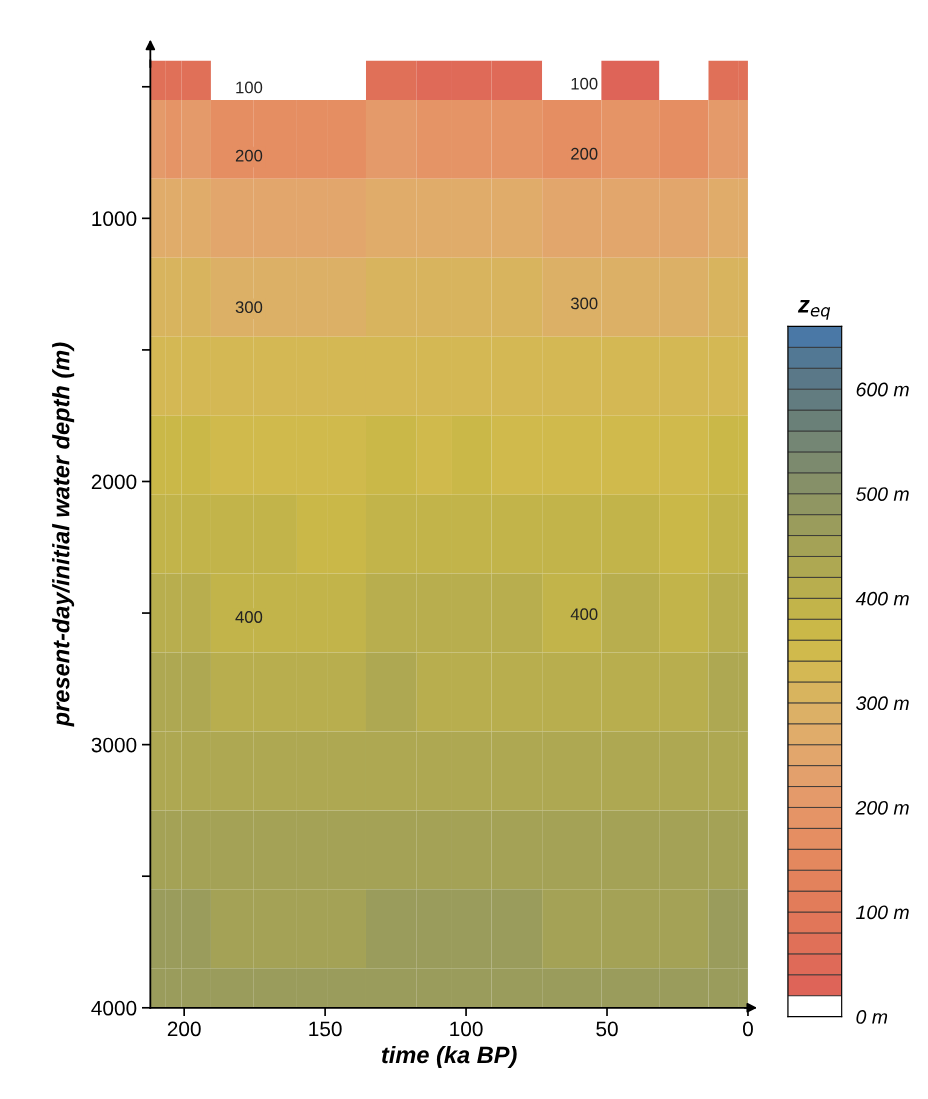 This screenshot has height=1099, width=928. I want to click on x-tick-label: 150, so click(325, 1029).